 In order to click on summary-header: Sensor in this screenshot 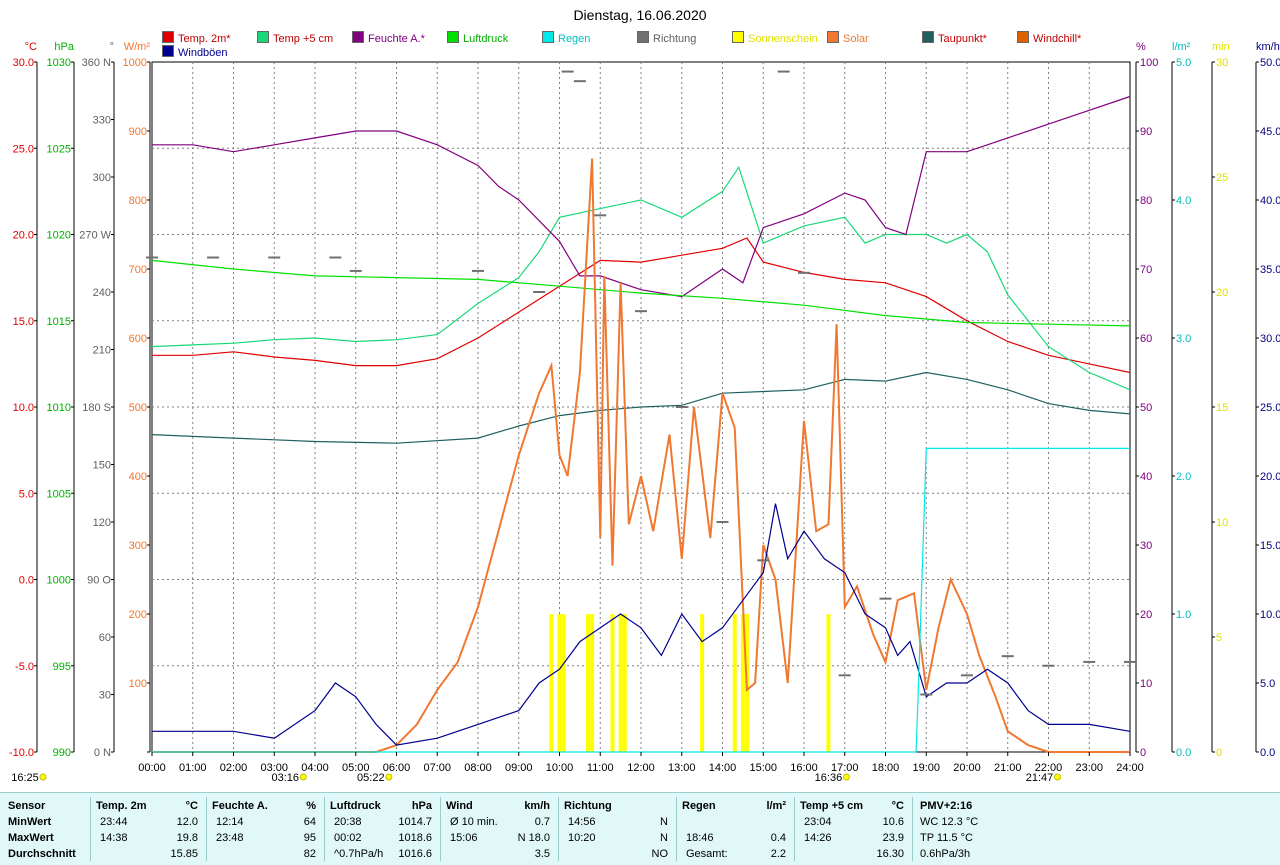, I will do `click(27, 806)`.